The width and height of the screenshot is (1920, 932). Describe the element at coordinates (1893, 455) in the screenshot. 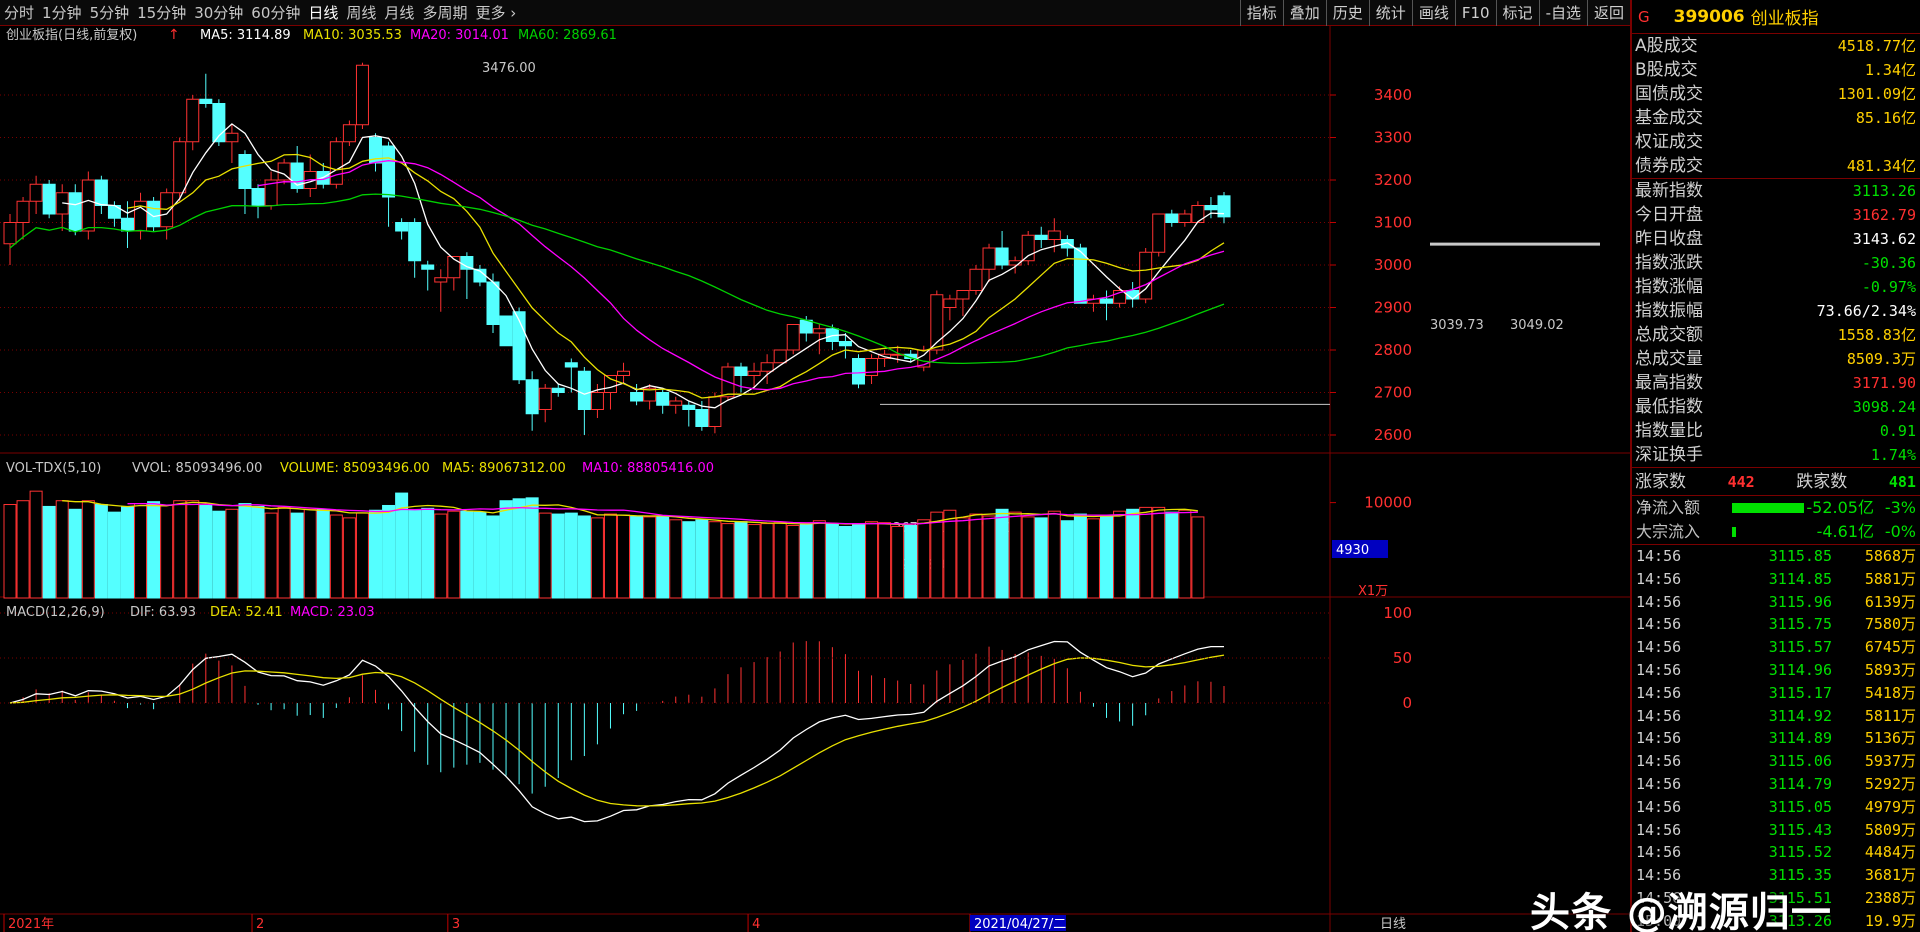

I see `index-stat-value: 1.74%` at that location.